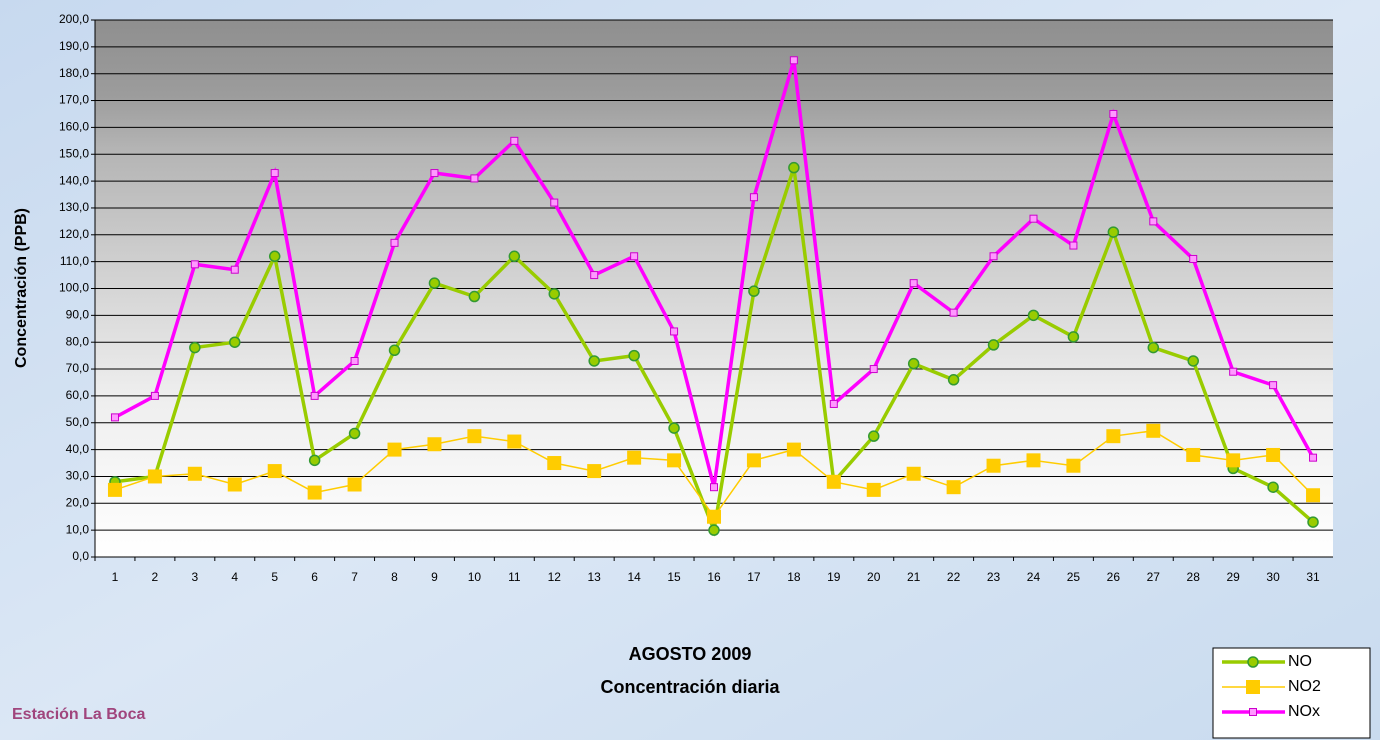  I want to click on y-tick-label: 70,0, so click(78, 368).